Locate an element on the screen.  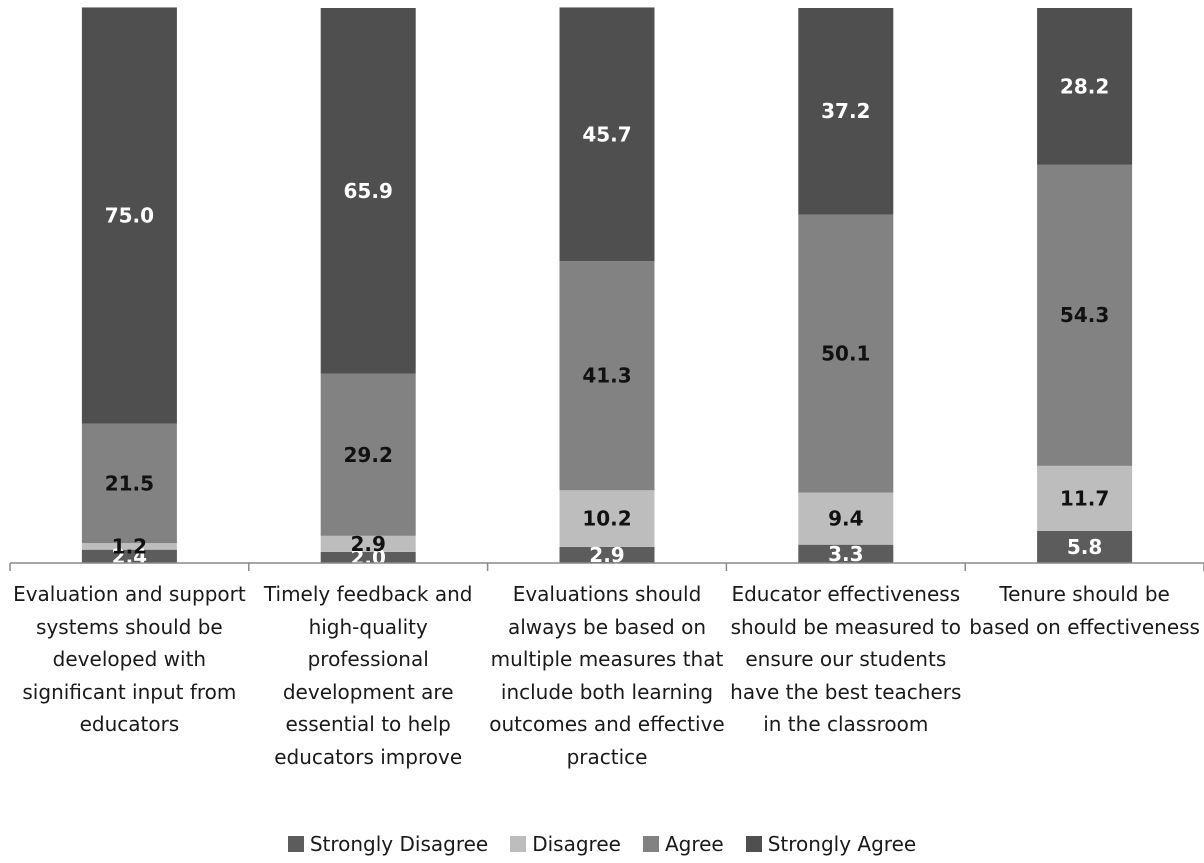
data-label: 9.4 is located at coordinates (845, 519).